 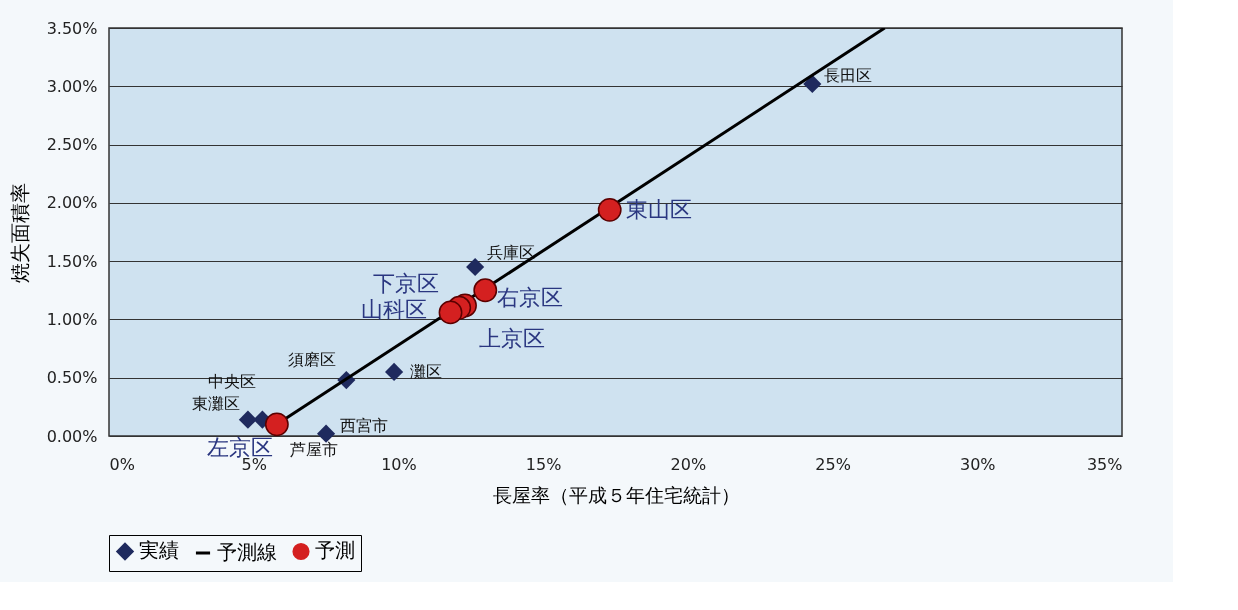 I want to click on y-tick-label: 0.50%, so click(x=72, y=378).